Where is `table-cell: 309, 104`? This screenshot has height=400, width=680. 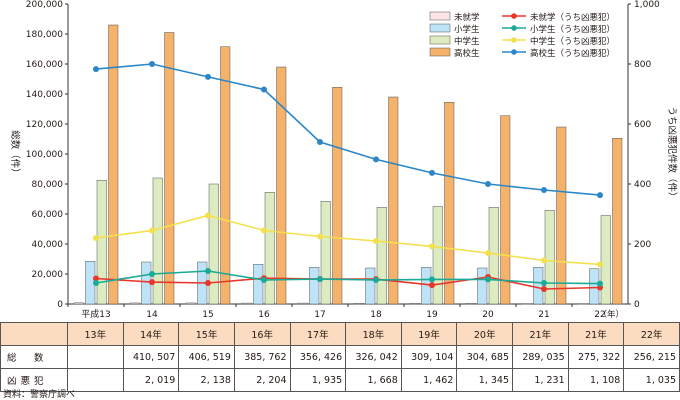 table-cell: 309, 104 is located at coordinates (429, 357).